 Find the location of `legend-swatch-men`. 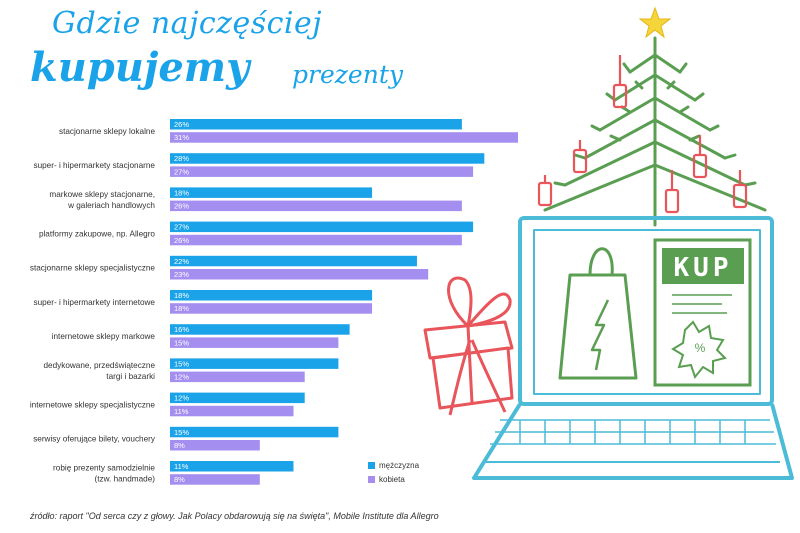

legend-swatch-men is located at coordinates (371, 465).